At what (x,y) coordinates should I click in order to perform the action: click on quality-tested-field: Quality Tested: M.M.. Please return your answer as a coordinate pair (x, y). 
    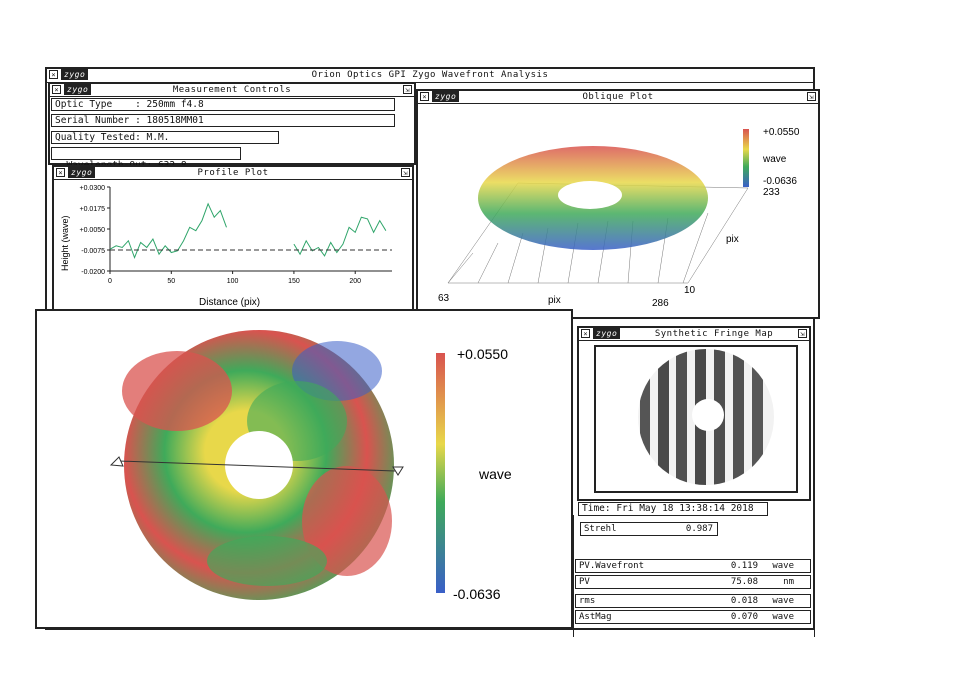
    Looking at the image, I should click on (165, 137).